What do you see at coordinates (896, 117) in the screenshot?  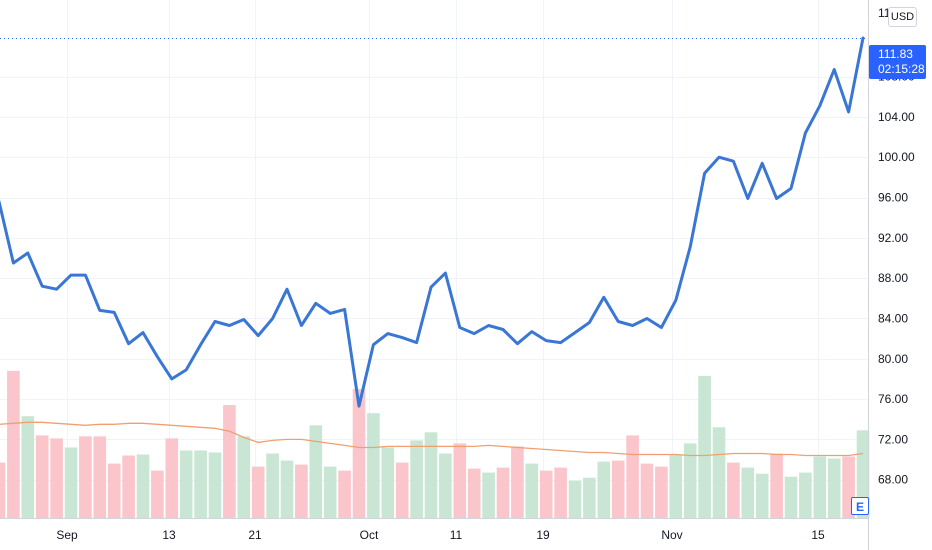 I see `price-axis-tick-label: 104.00` at bounding box center [896, 117].